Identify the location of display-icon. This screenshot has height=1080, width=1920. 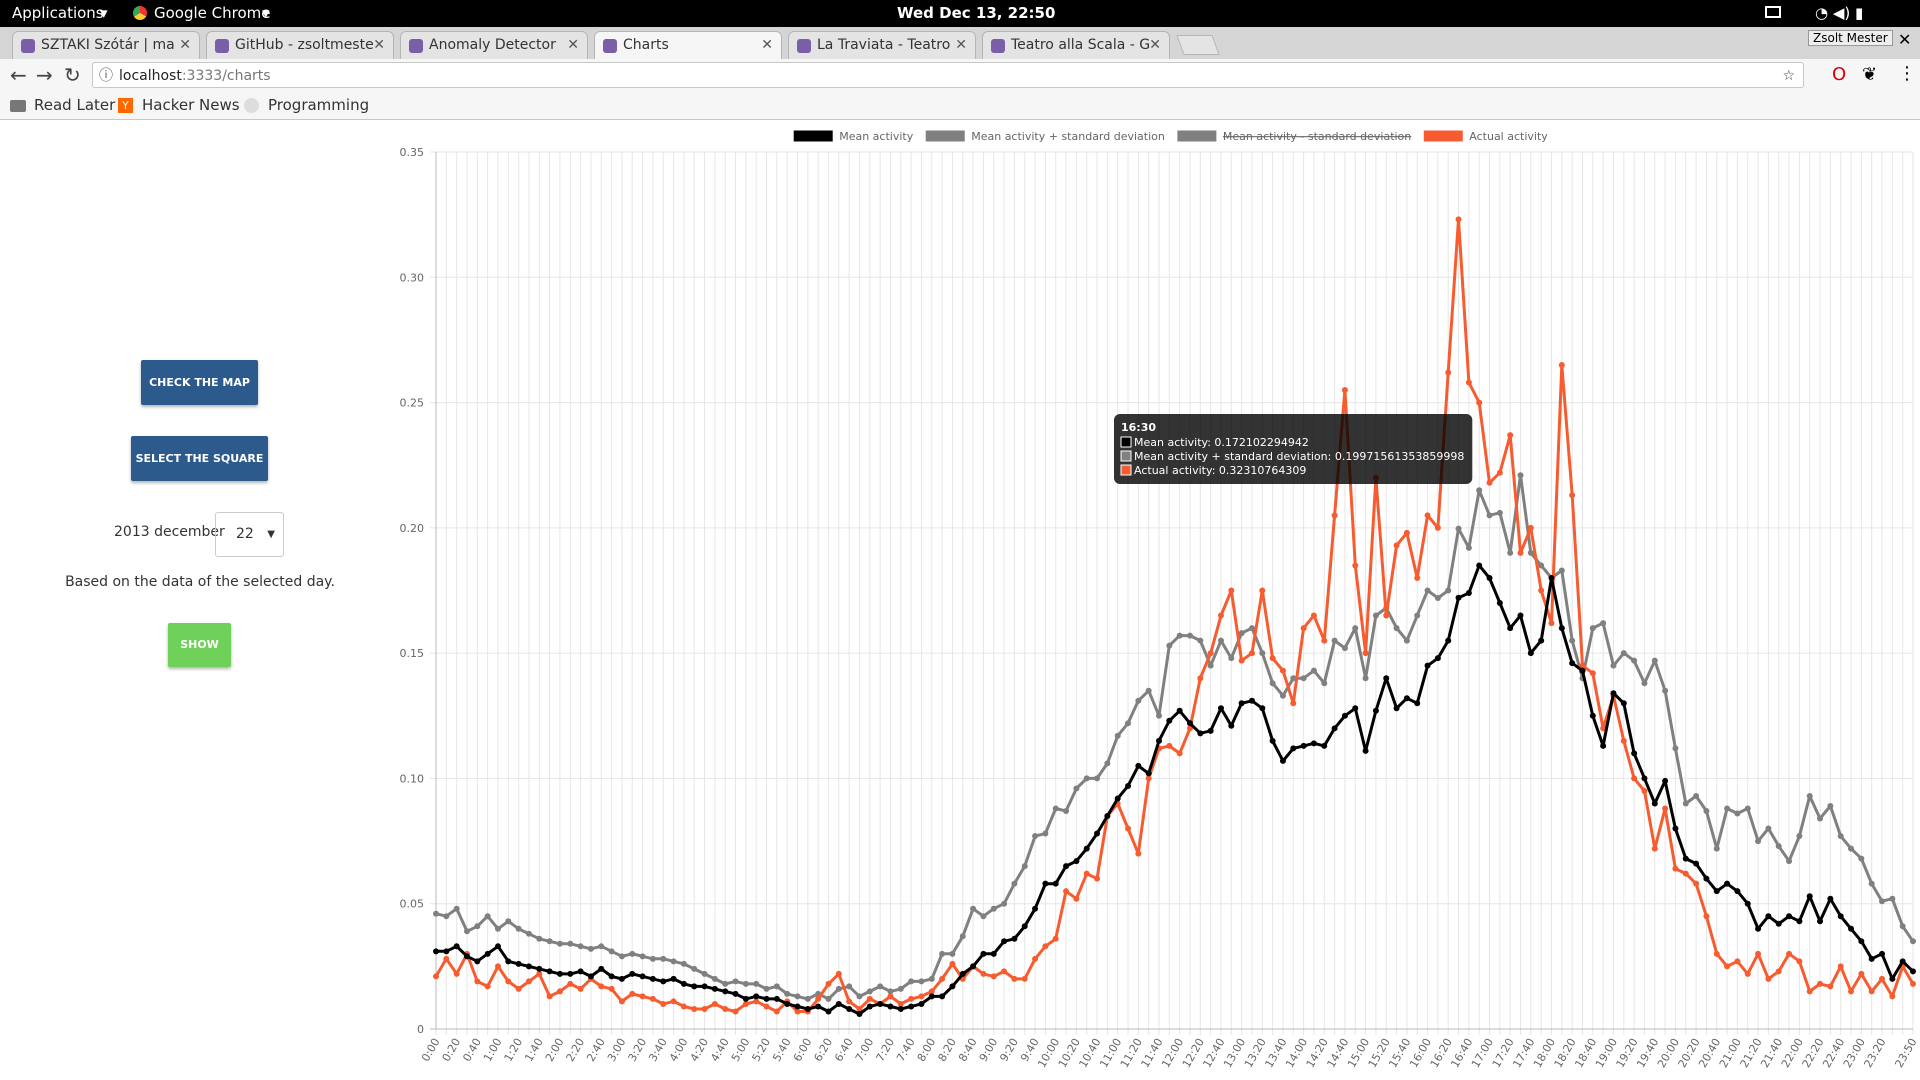
(1773, 12).